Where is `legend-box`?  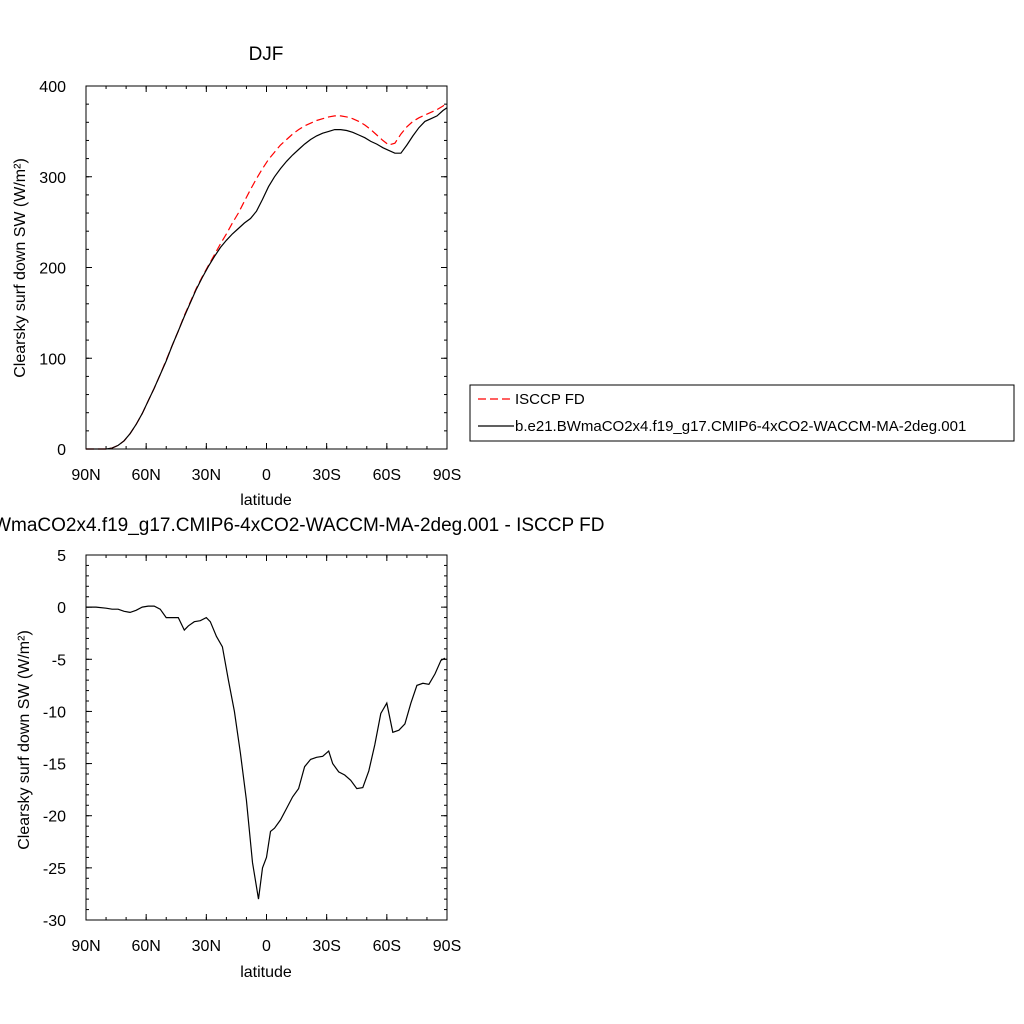 legend-box is located at coordinates (742, 413).